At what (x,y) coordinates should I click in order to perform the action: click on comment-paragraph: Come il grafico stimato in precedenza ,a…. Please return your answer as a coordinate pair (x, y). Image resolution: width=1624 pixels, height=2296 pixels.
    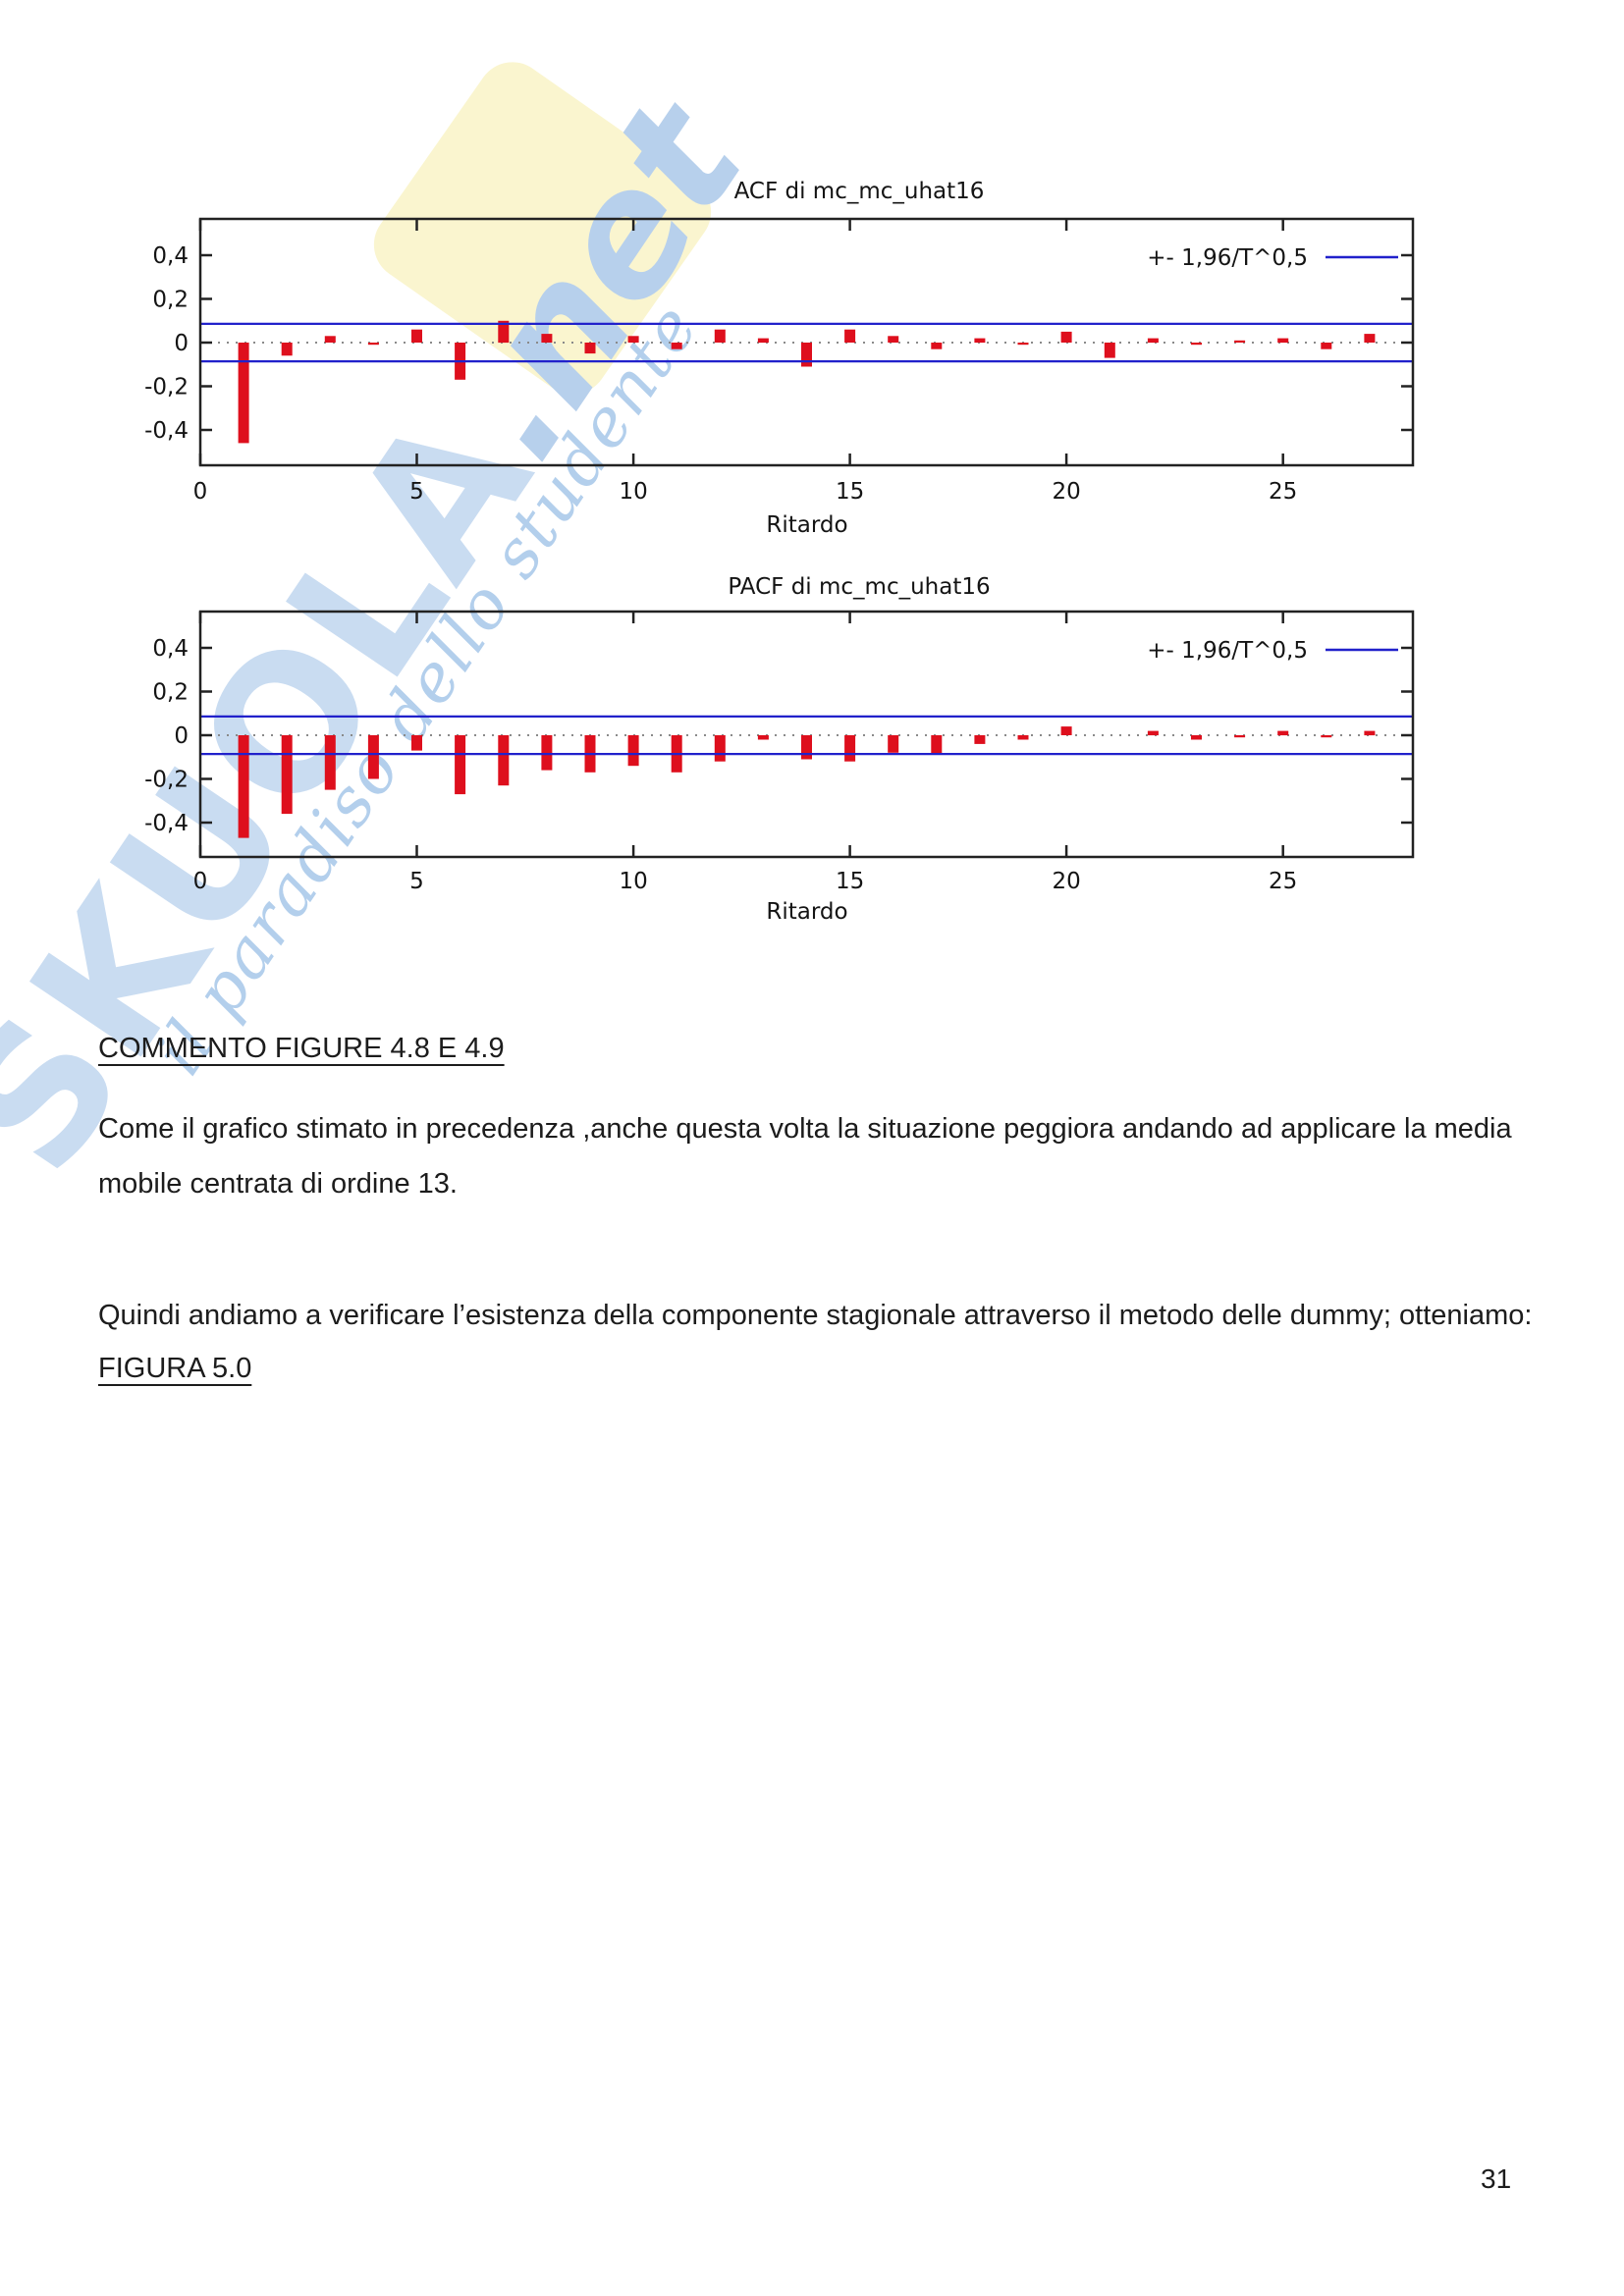
    Looking at the image, I should click on (805, 1156).